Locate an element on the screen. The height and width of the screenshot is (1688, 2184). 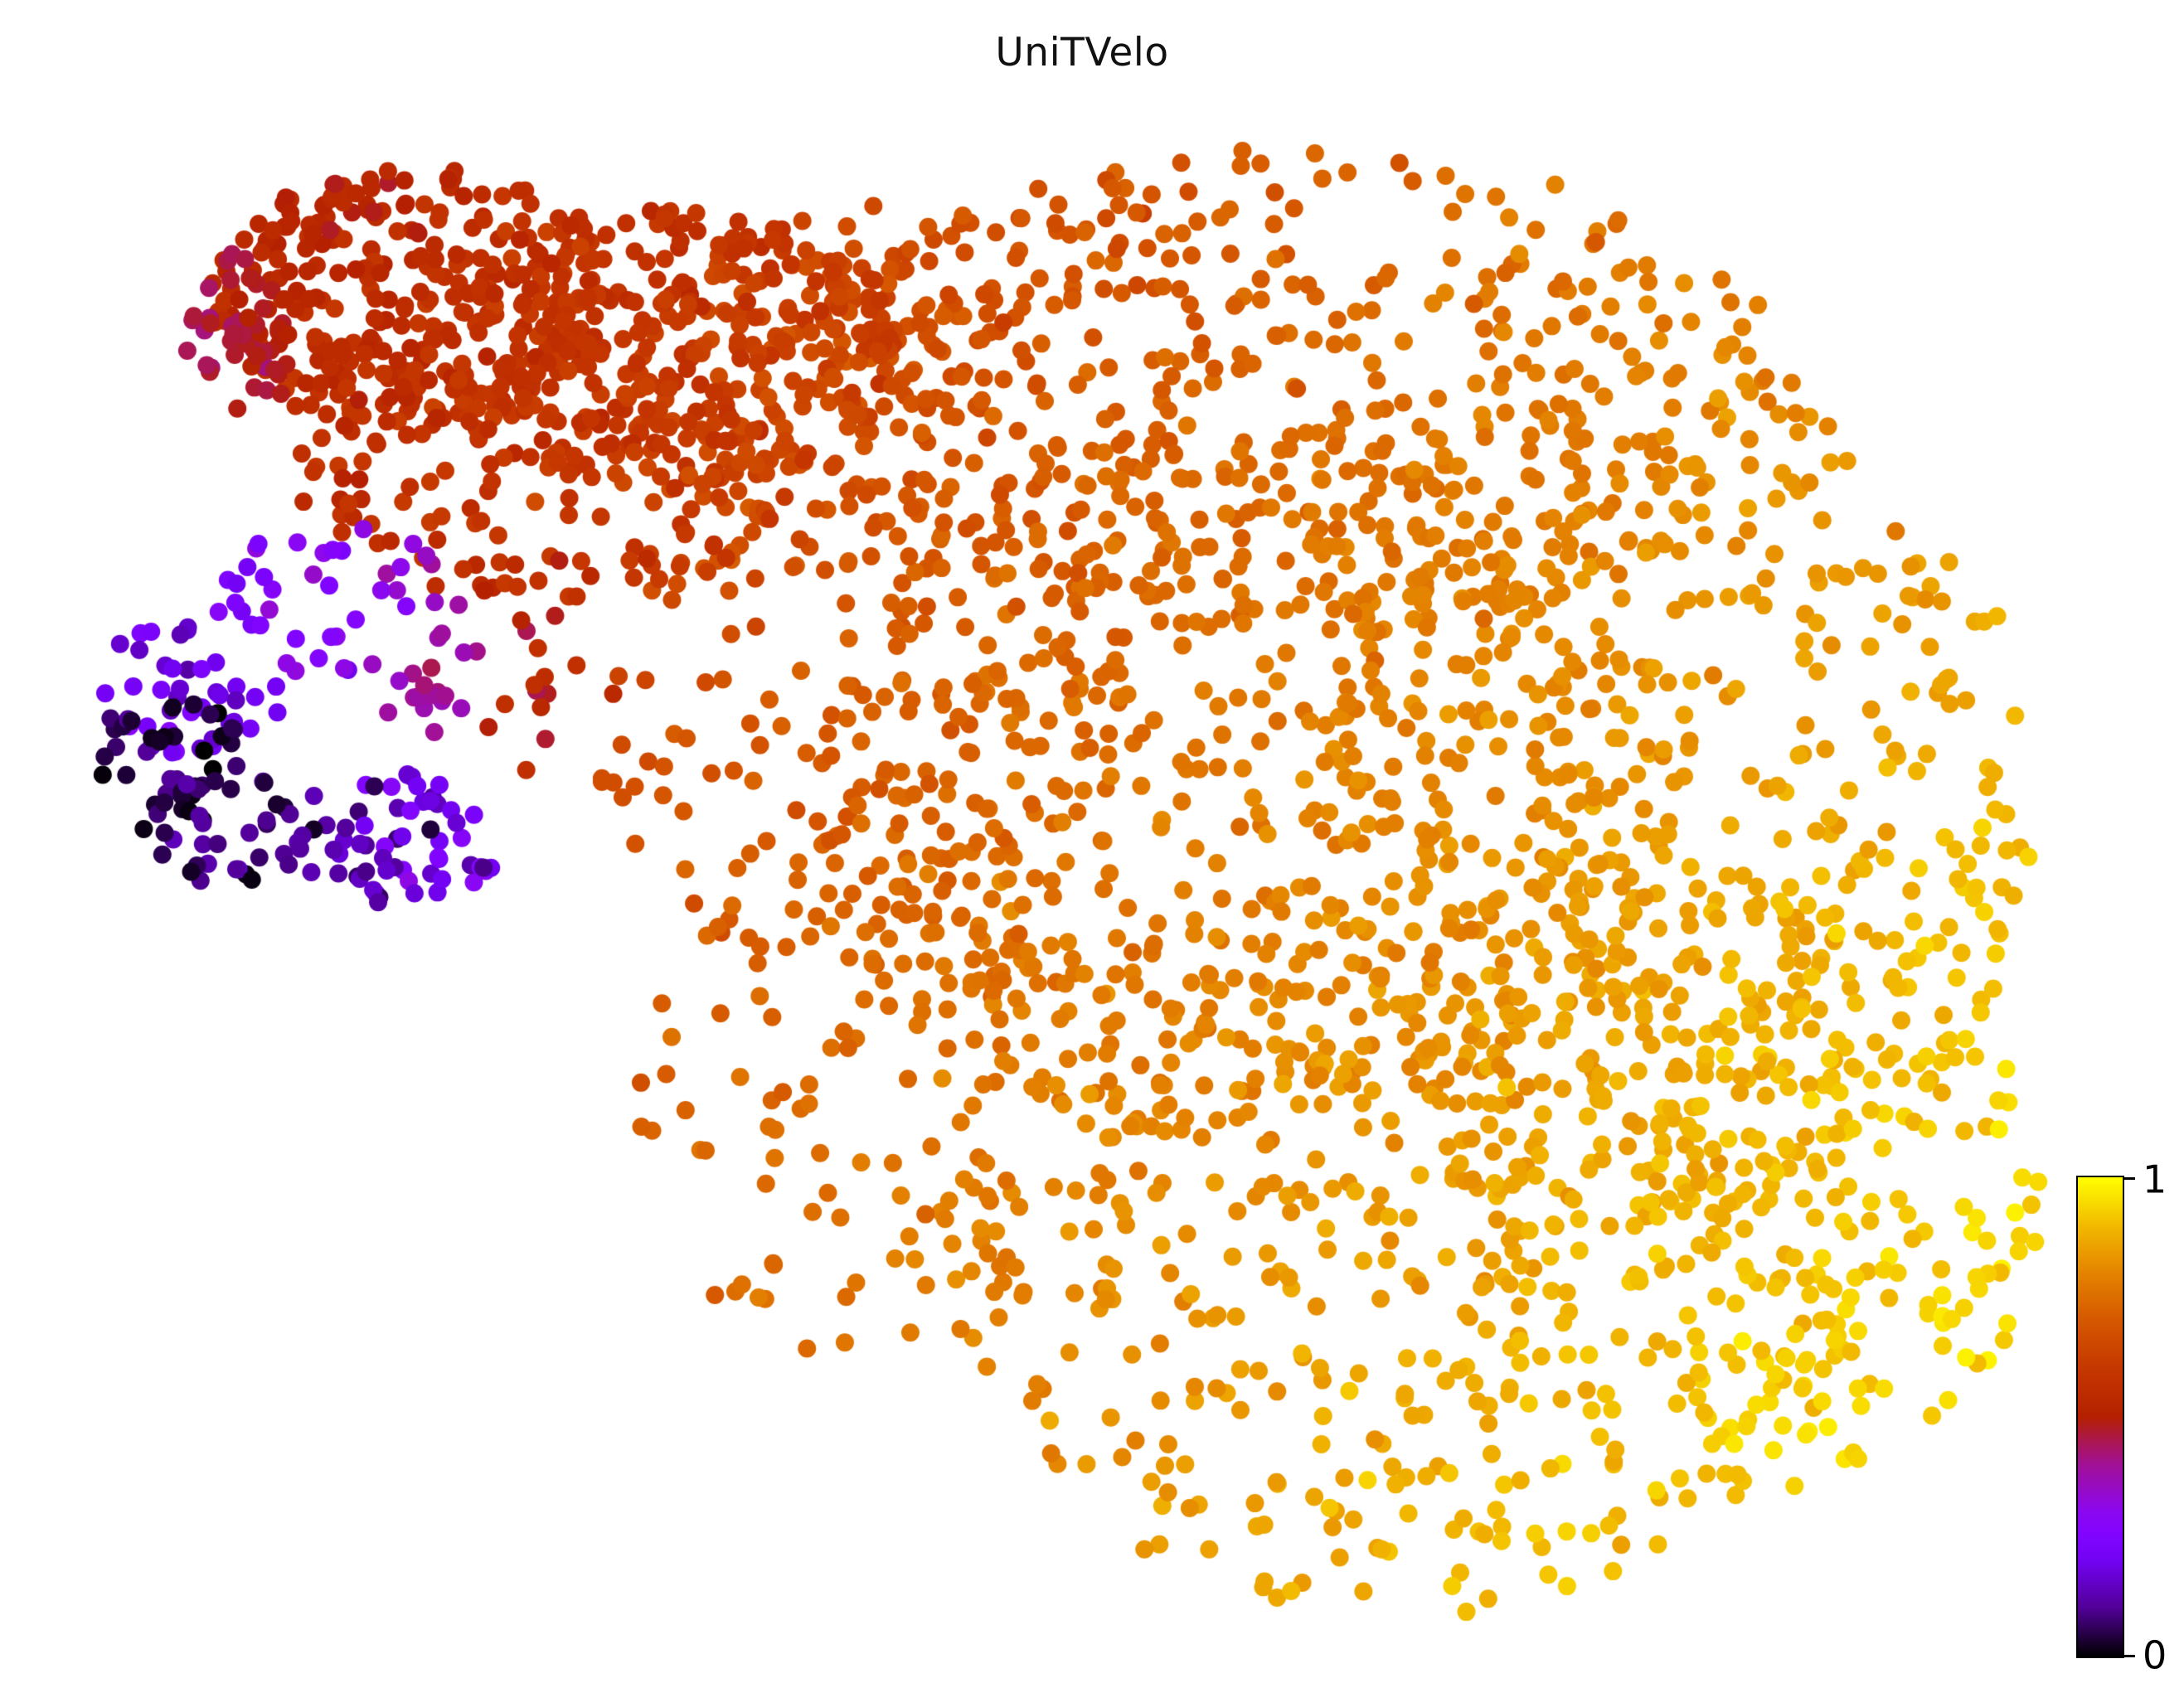
colorbar-min-label: 0 is located at coordinates (2155, 1655).